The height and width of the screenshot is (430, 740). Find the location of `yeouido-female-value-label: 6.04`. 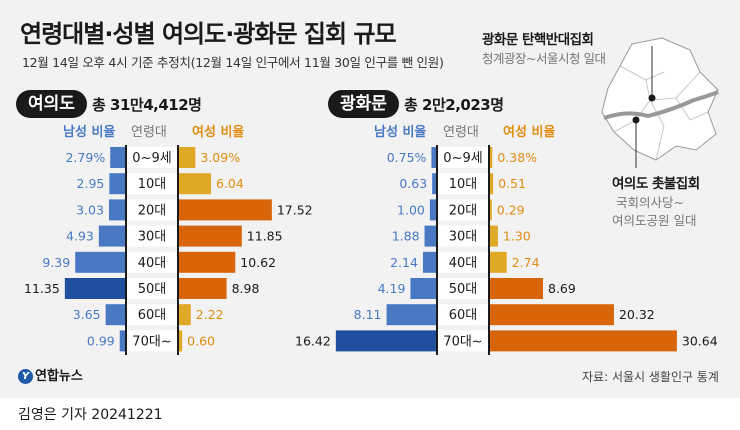

yeouido-female-value-label: 6.04 is located at coordinates (230, 183).